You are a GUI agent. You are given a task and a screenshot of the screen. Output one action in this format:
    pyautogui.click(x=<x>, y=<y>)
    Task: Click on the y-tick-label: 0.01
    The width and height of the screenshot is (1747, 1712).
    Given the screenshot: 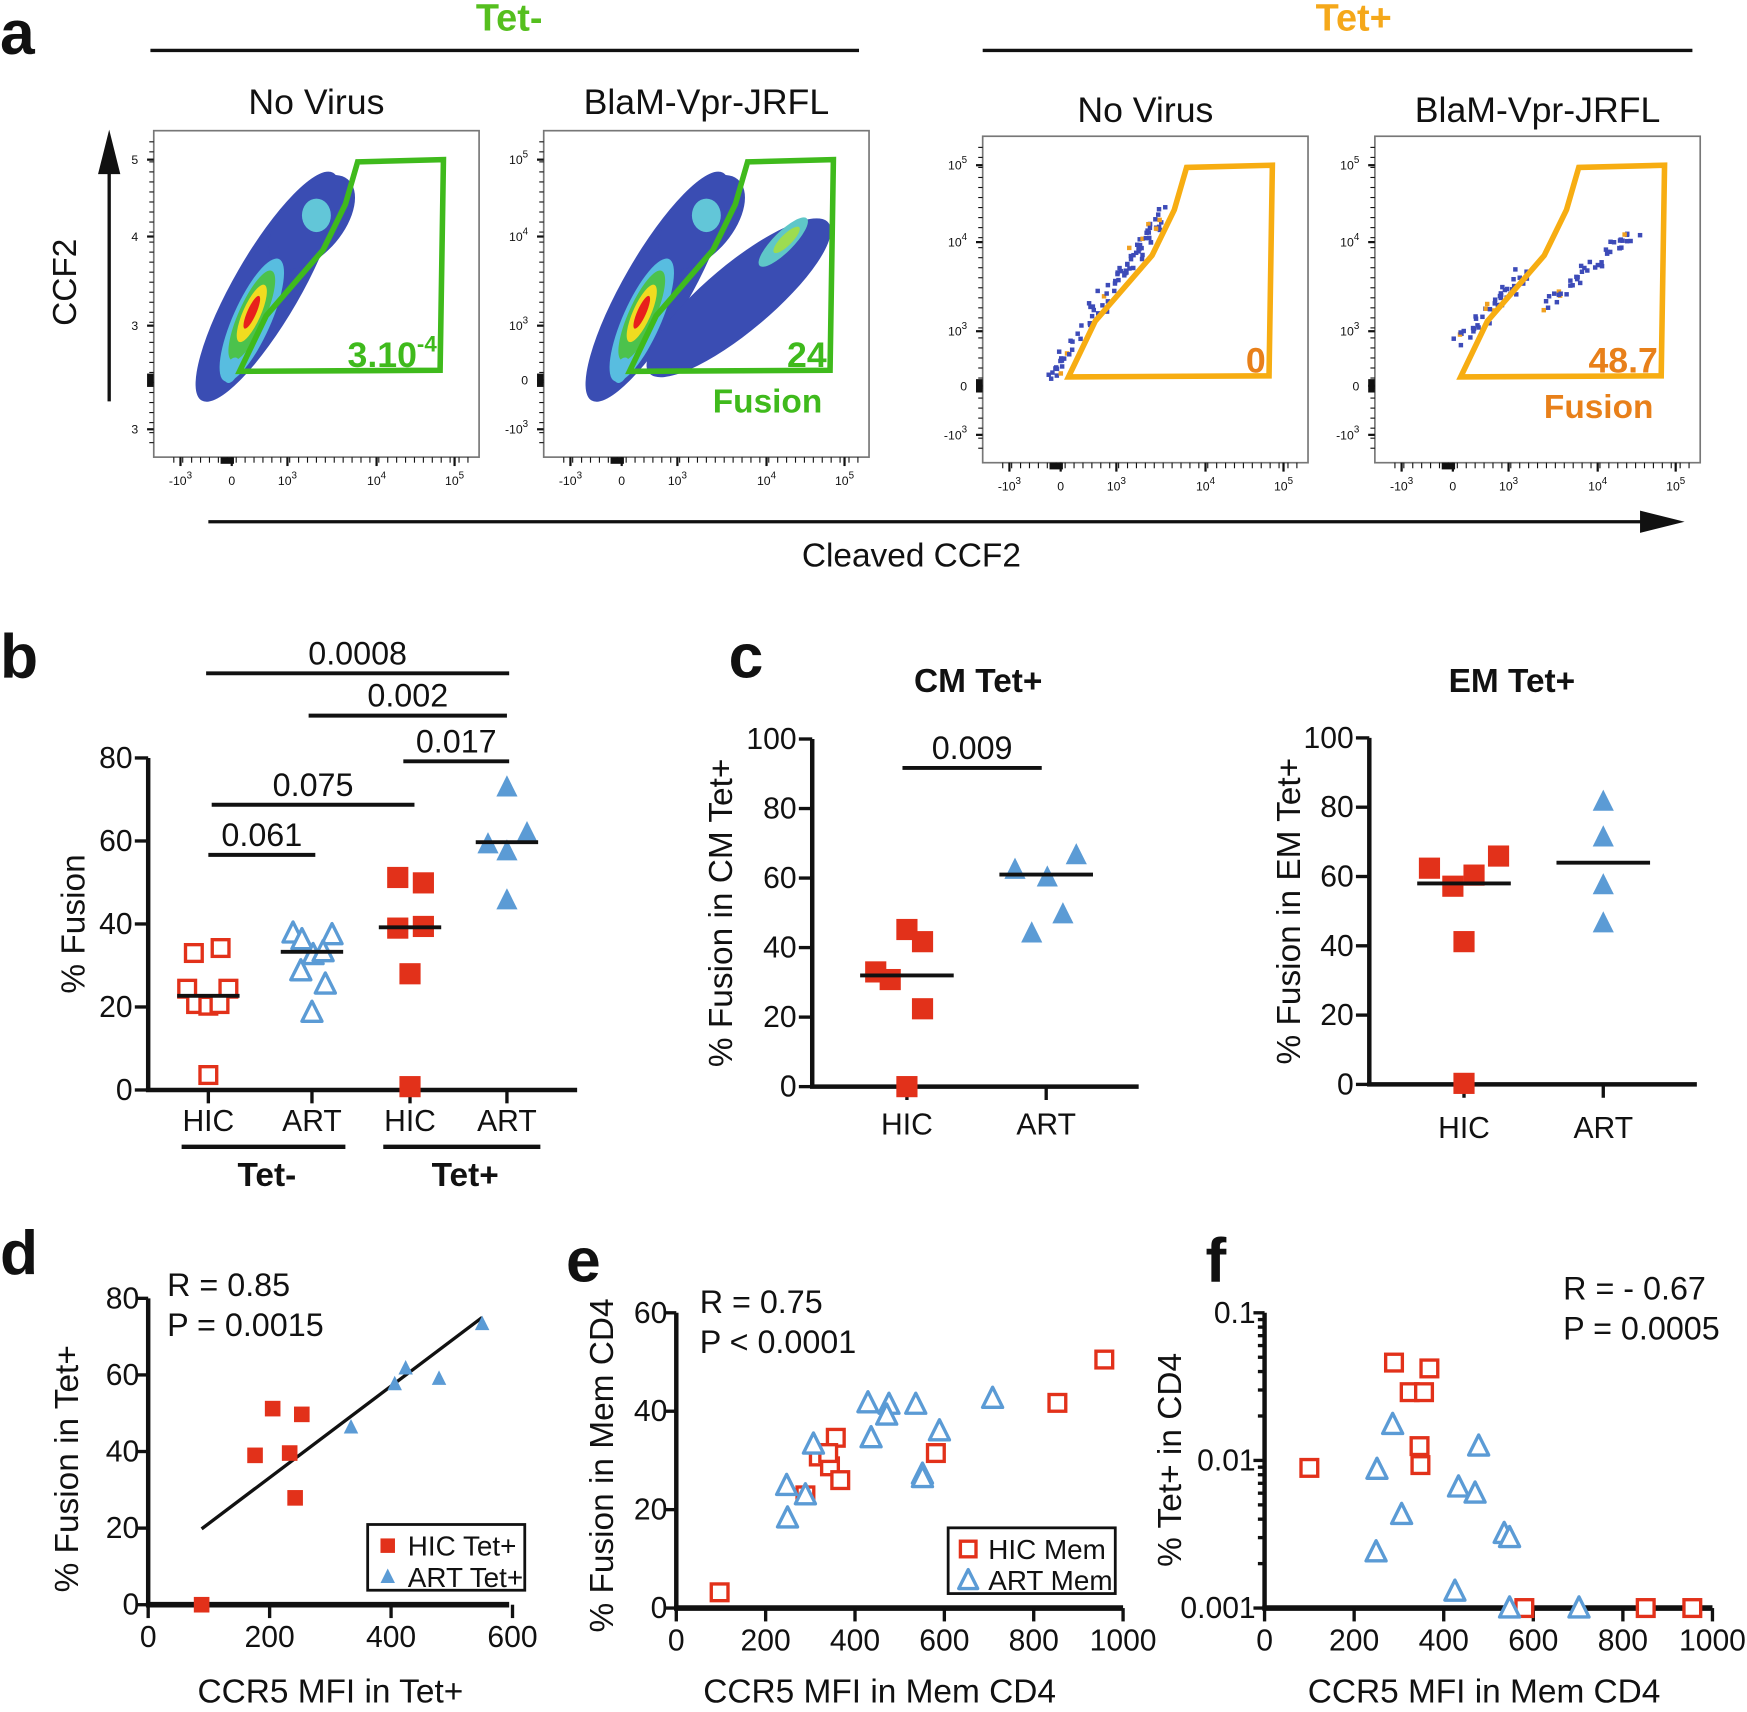 What is the action you would take?
    pyautogui.click(x=1226, y=1460)
    